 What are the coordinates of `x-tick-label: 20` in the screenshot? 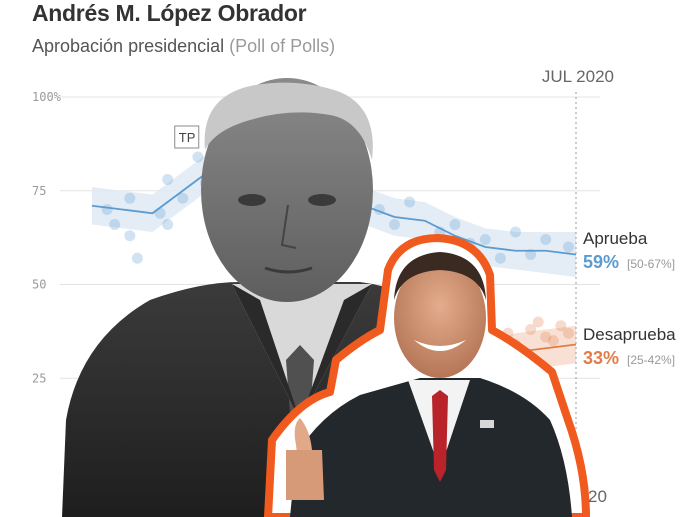 It's located at (597, 496).